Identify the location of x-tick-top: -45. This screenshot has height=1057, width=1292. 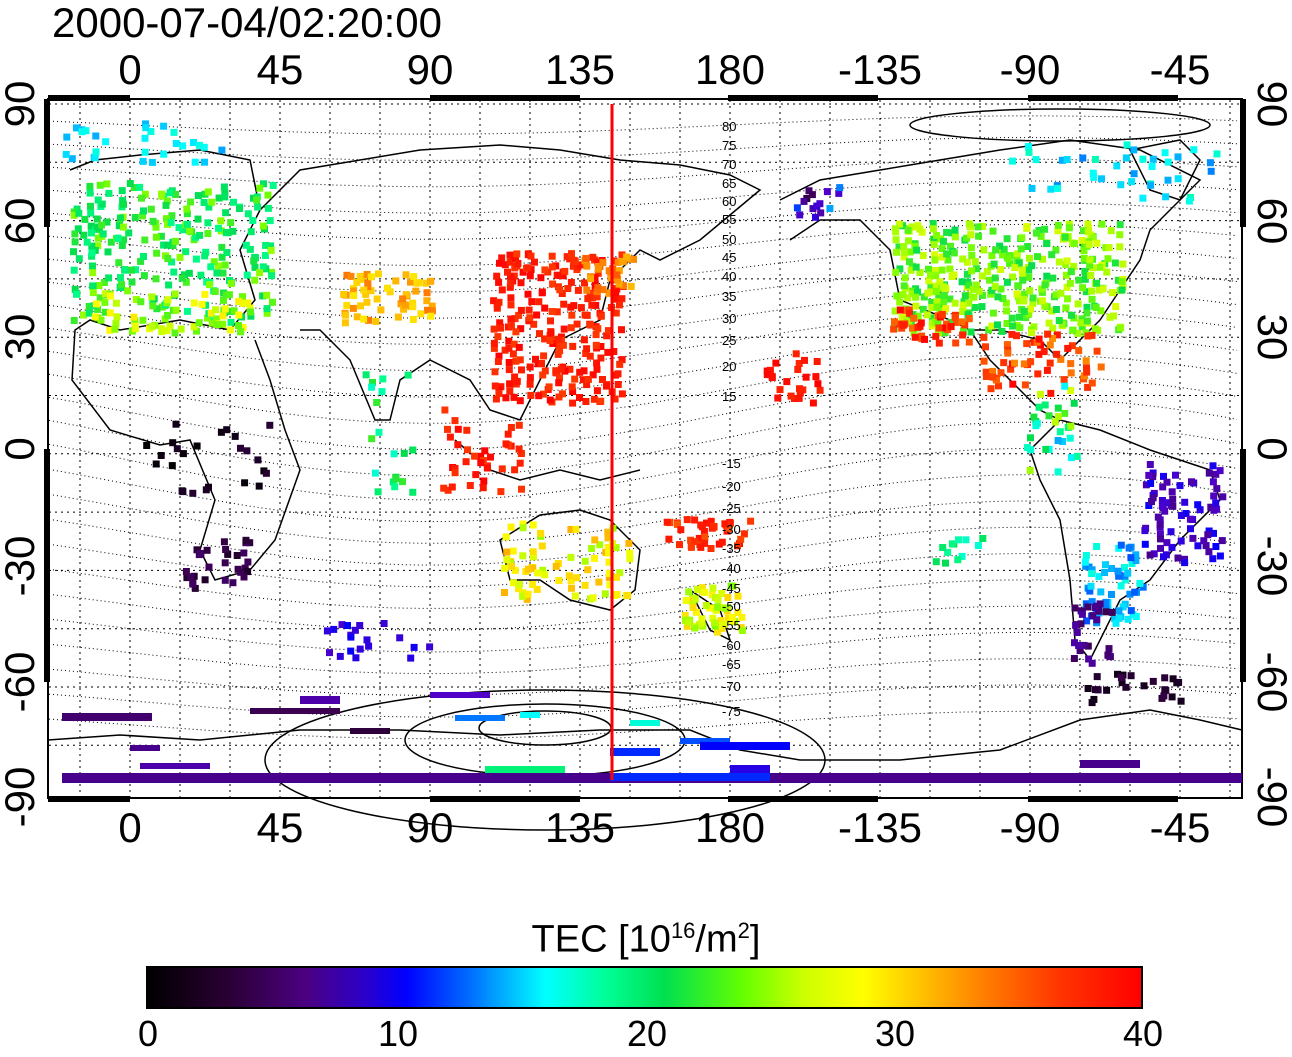
(1180, 69).